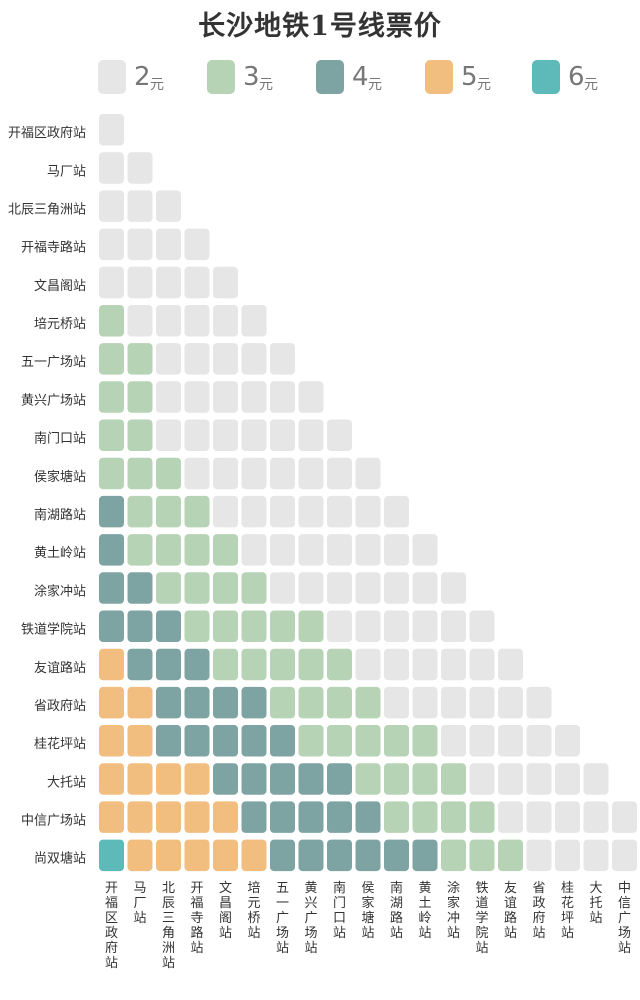 The width and height of the screenshot is (640, 1000). I want to click on cell-桂花坪站-五一广场站, so click(282, 741).